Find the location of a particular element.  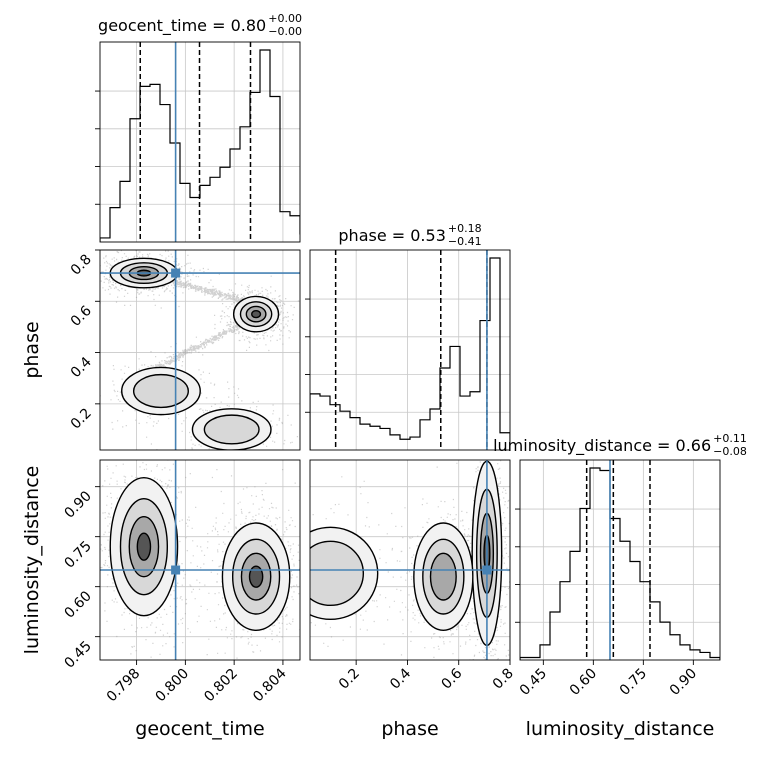

marginal-geocent_time-panel is located at coordinates (200, 142).